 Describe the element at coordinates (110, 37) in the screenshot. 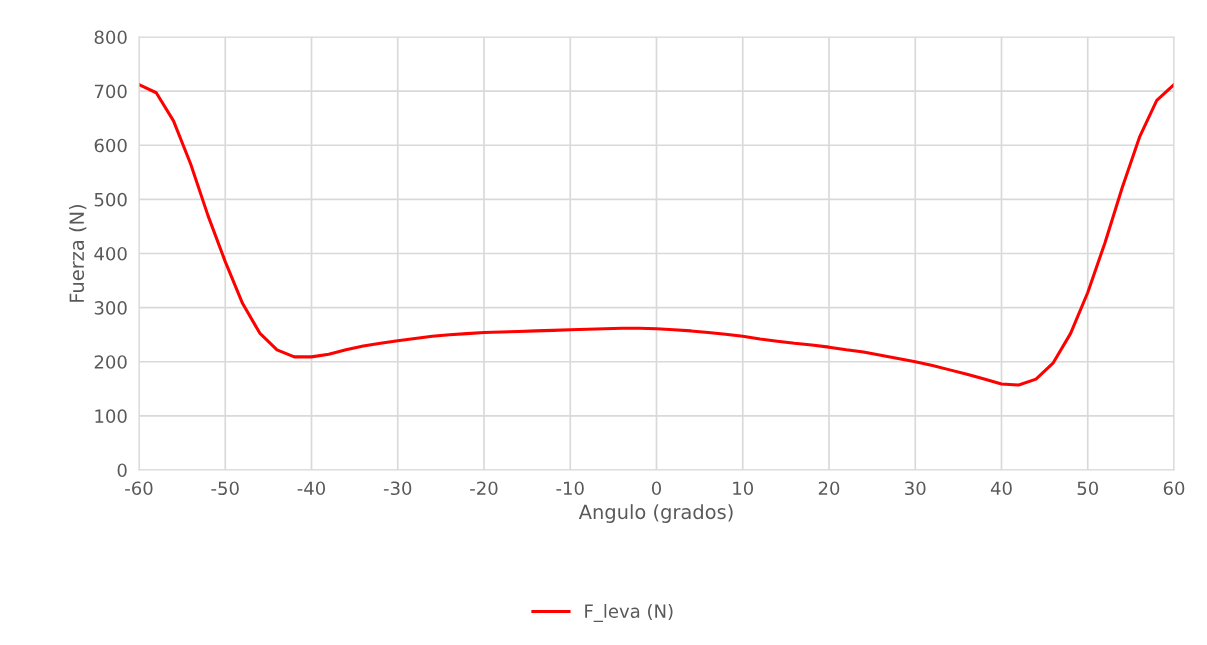

I see `y-tick-label: 800` at that location.